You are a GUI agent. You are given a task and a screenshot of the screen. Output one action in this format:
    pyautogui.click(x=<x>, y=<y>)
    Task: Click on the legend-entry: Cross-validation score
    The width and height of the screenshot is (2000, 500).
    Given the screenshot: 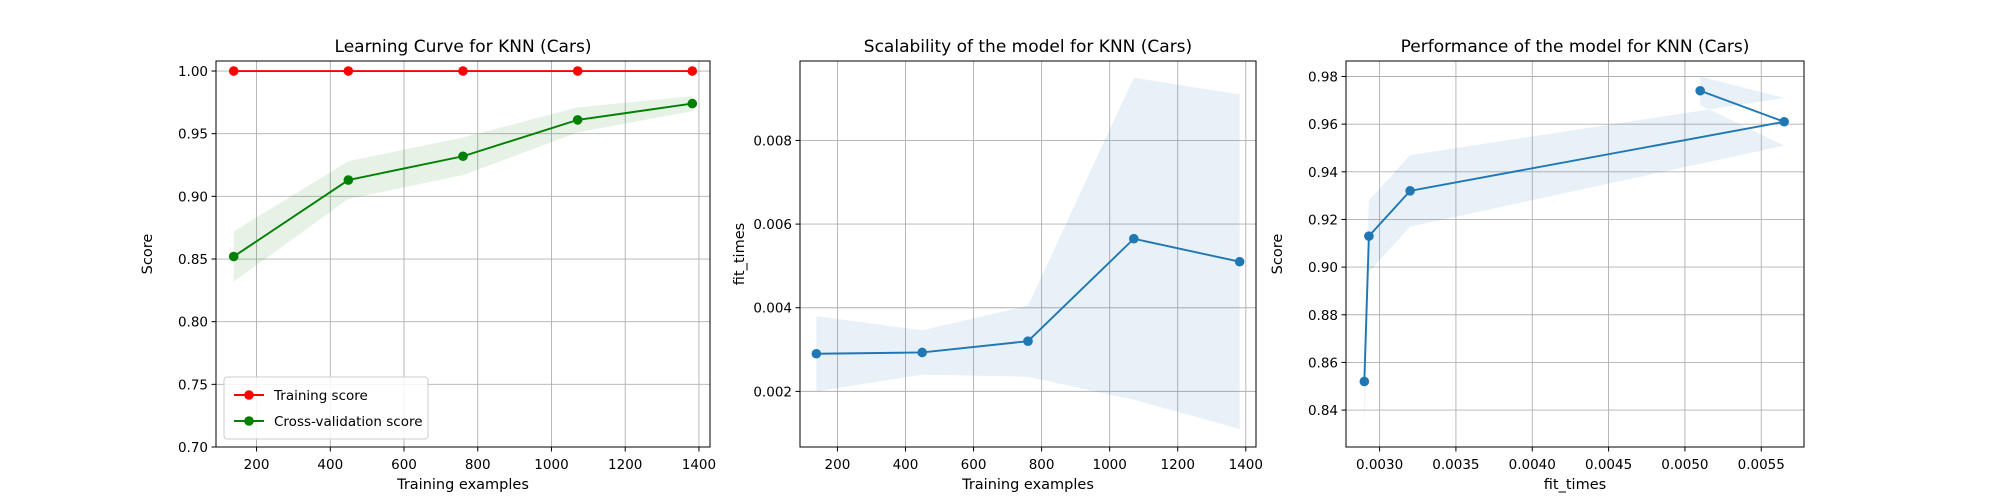 What is the action you would take?
    pyautogui.click(x=328, y=422)
    